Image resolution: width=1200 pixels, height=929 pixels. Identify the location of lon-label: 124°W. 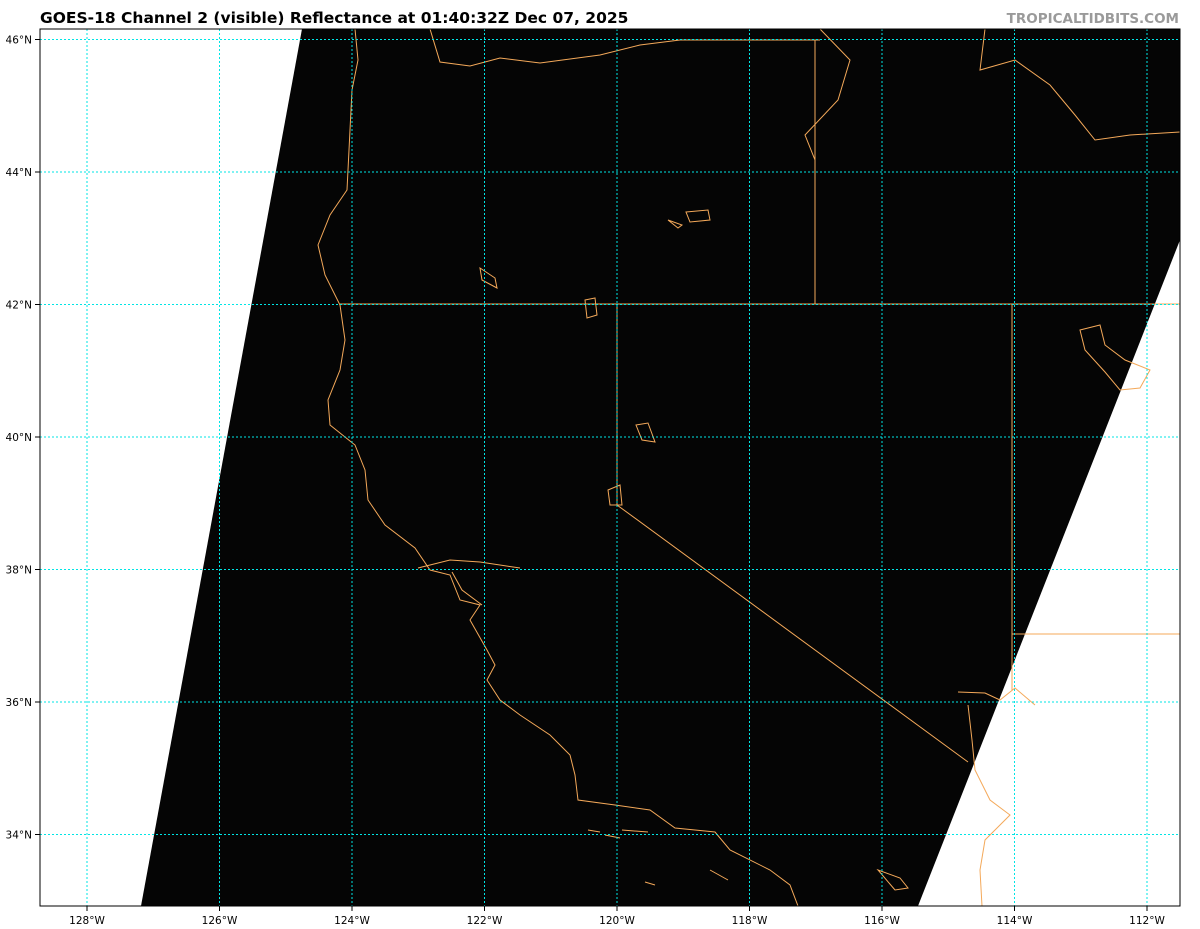
(352, 921).